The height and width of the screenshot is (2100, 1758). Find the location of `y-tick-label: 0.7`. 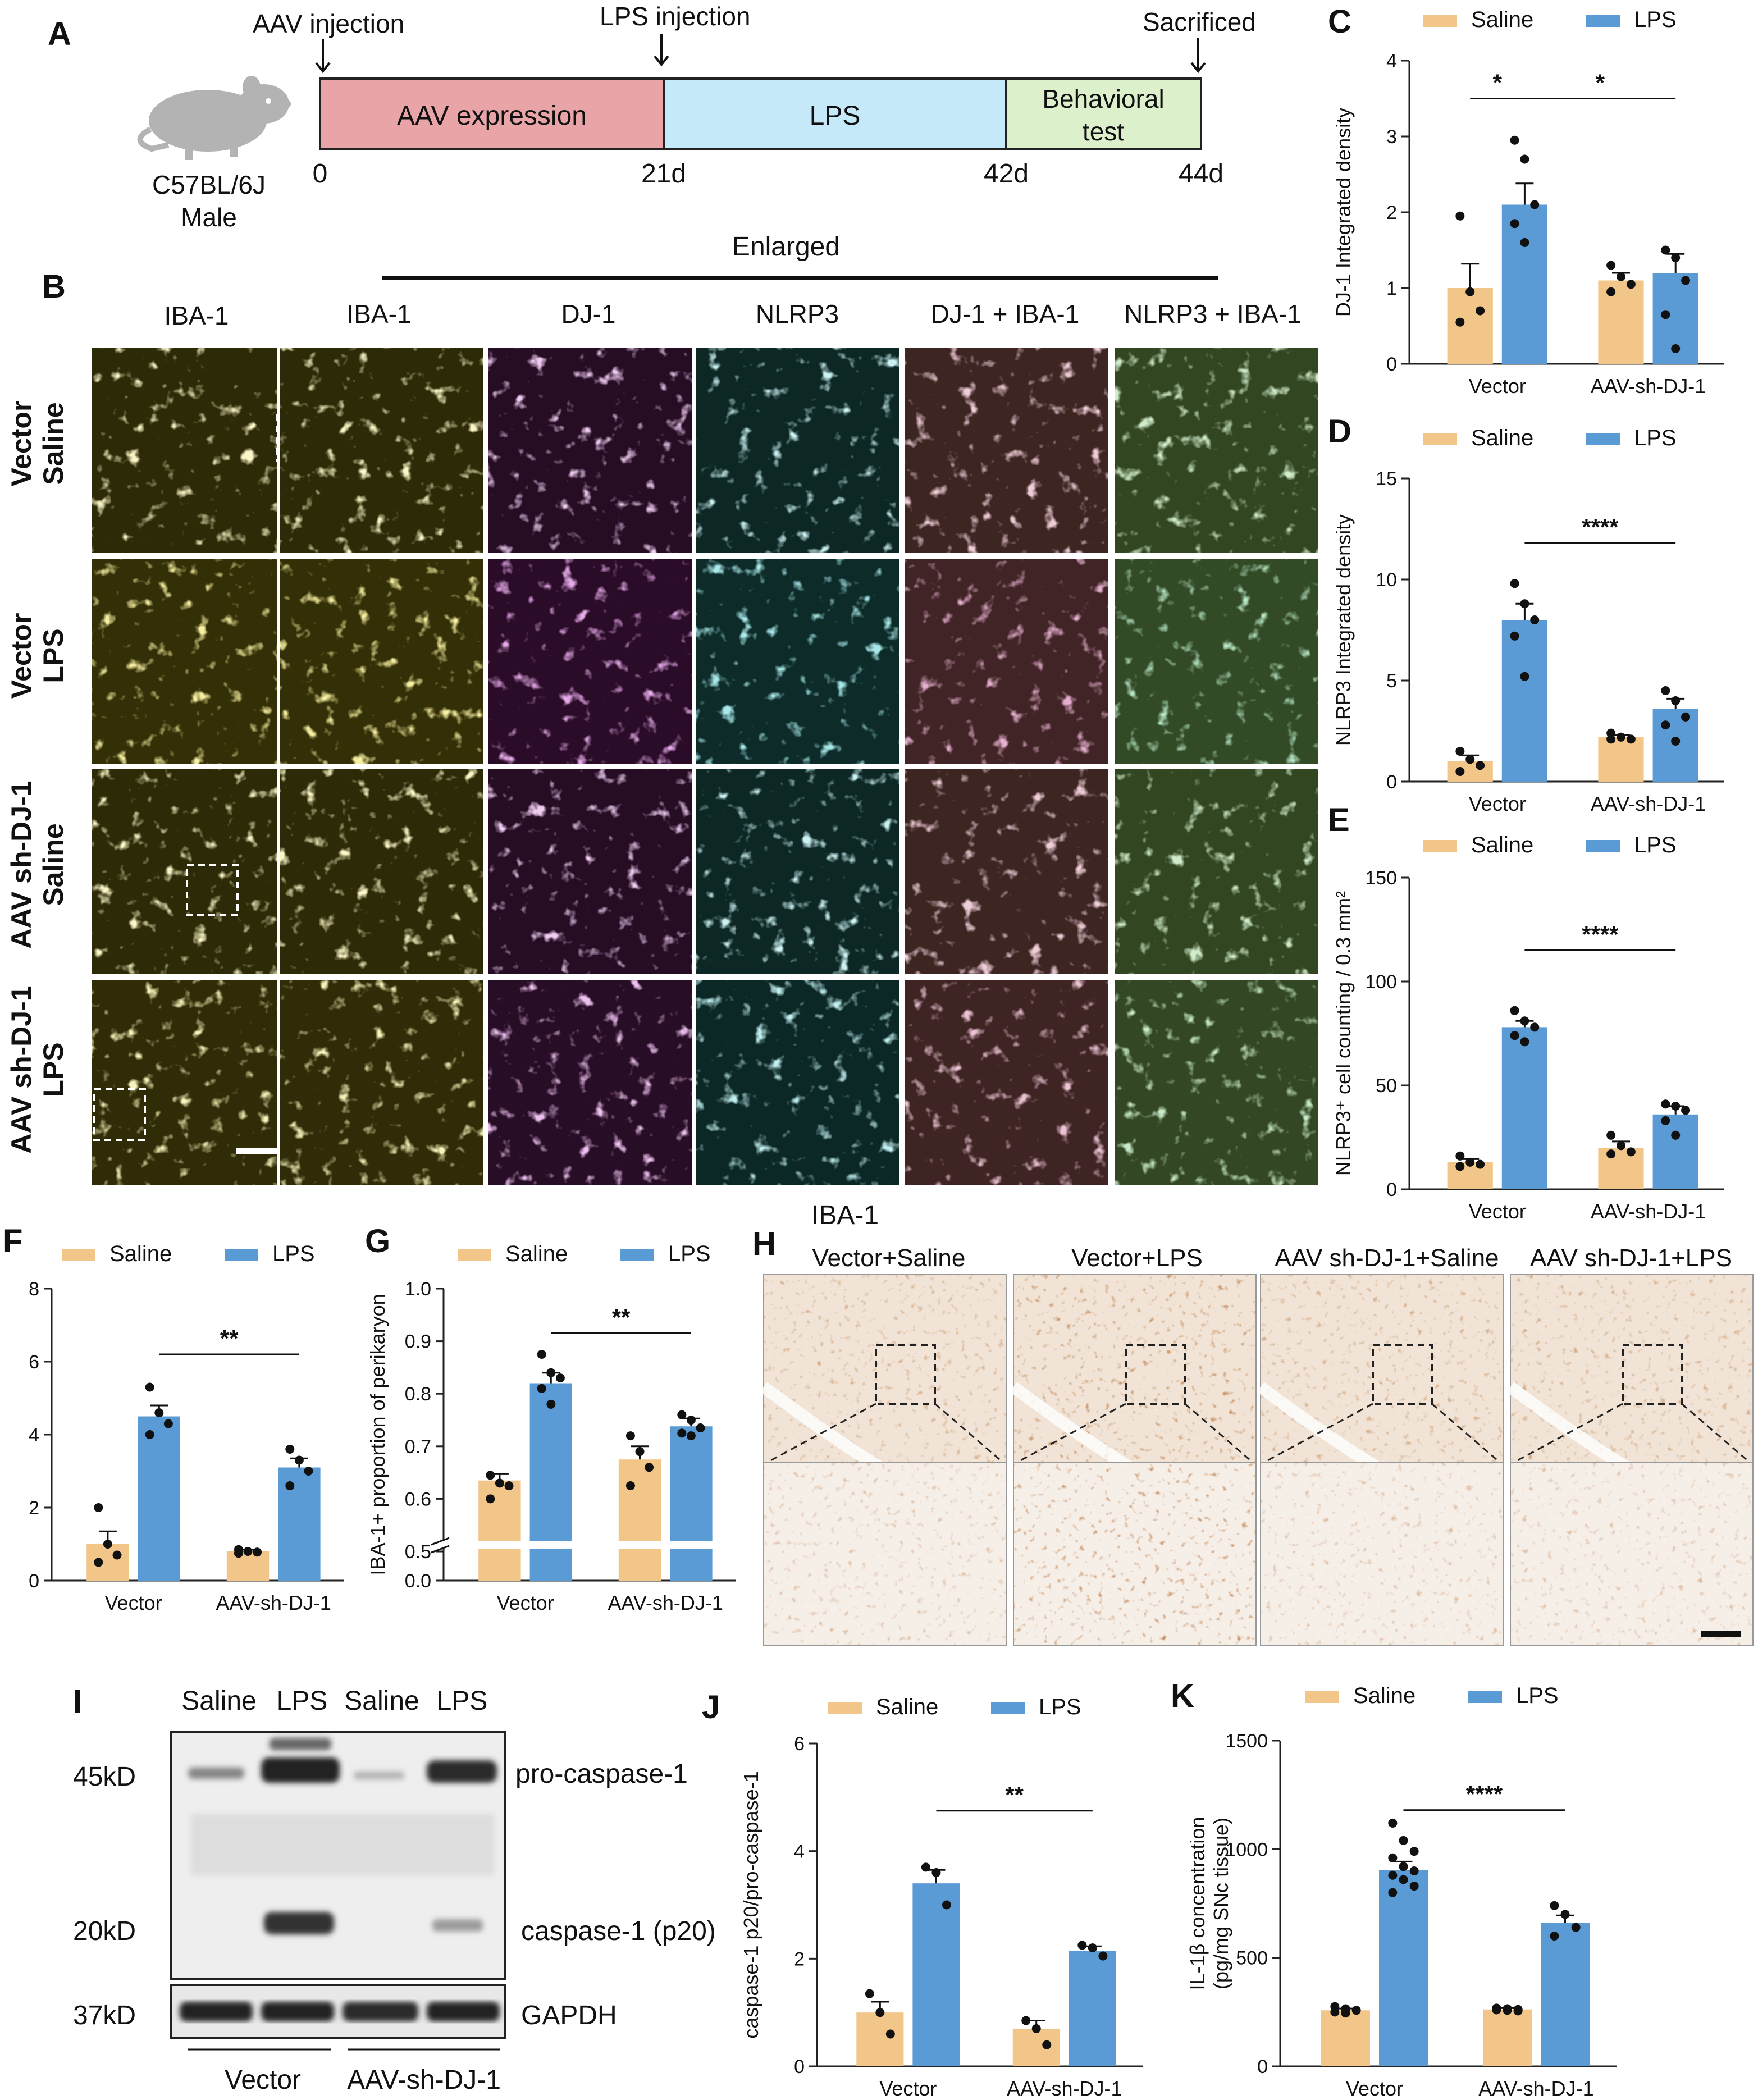

y-tick-label: 0.7 is located at coordinates (418, 1447).